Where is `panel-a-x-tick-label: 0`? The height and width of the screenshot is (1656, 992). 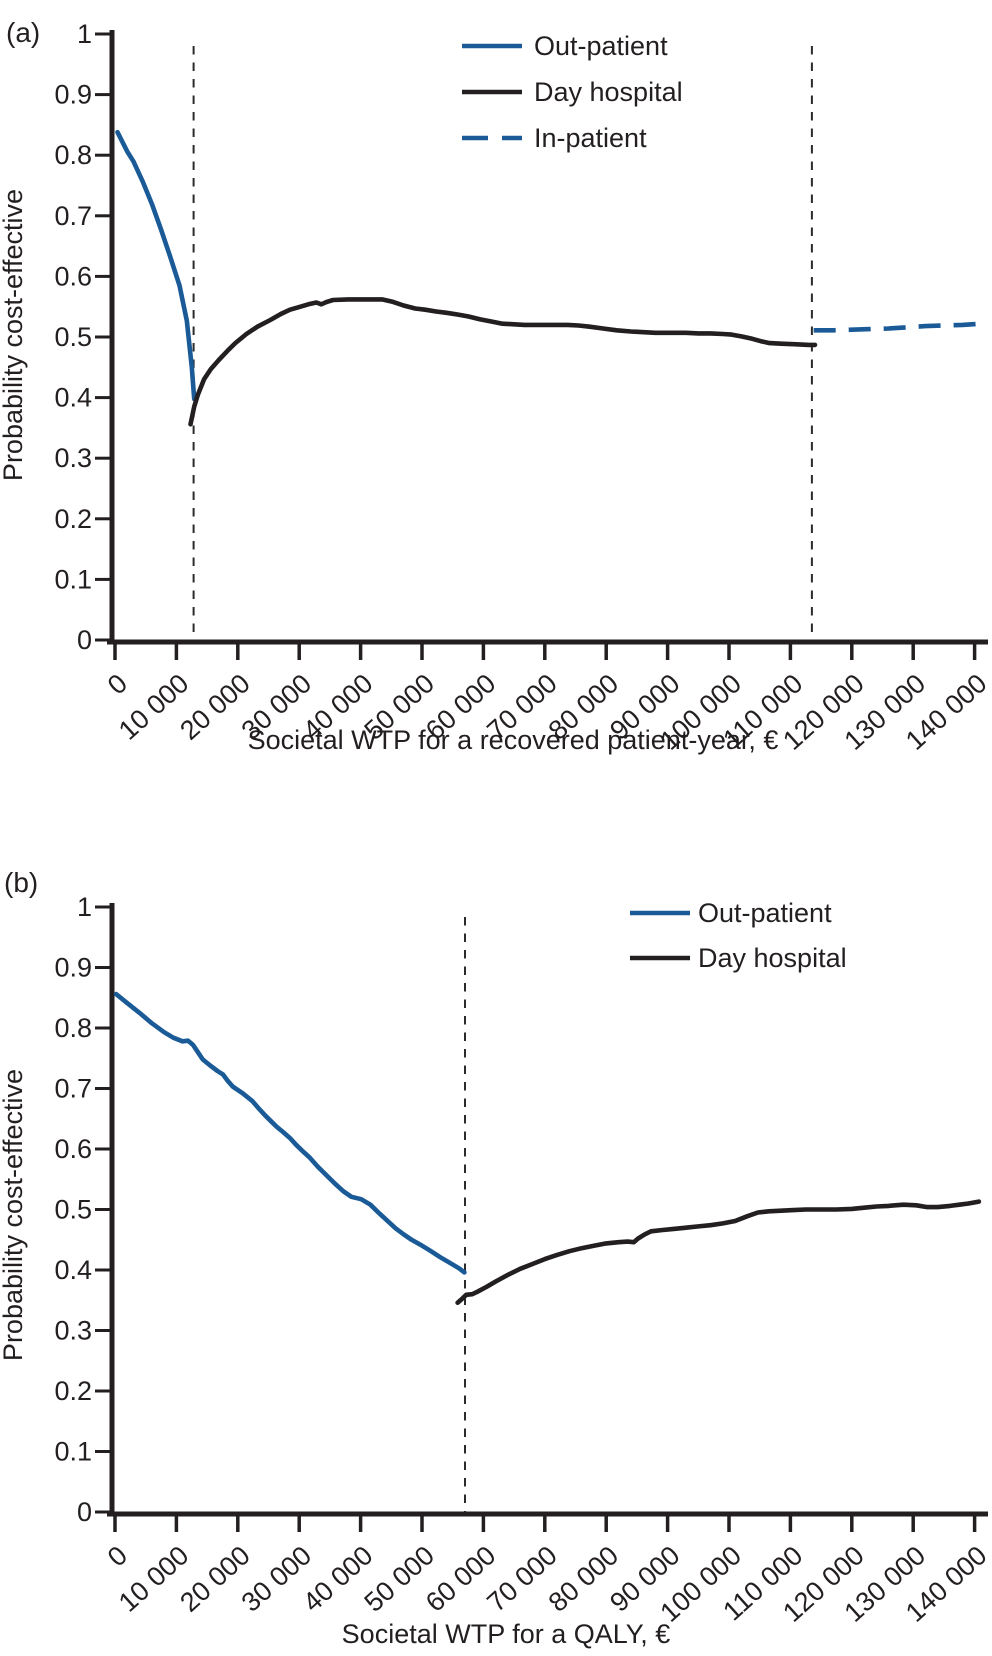
panel-a-x-tick-label: 0 is located at coordinates (117, 684).